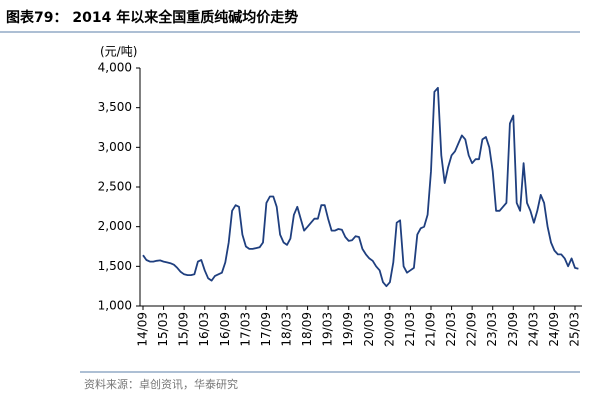  I want to click on y-tick-label: 3,000, so click(115, 147).